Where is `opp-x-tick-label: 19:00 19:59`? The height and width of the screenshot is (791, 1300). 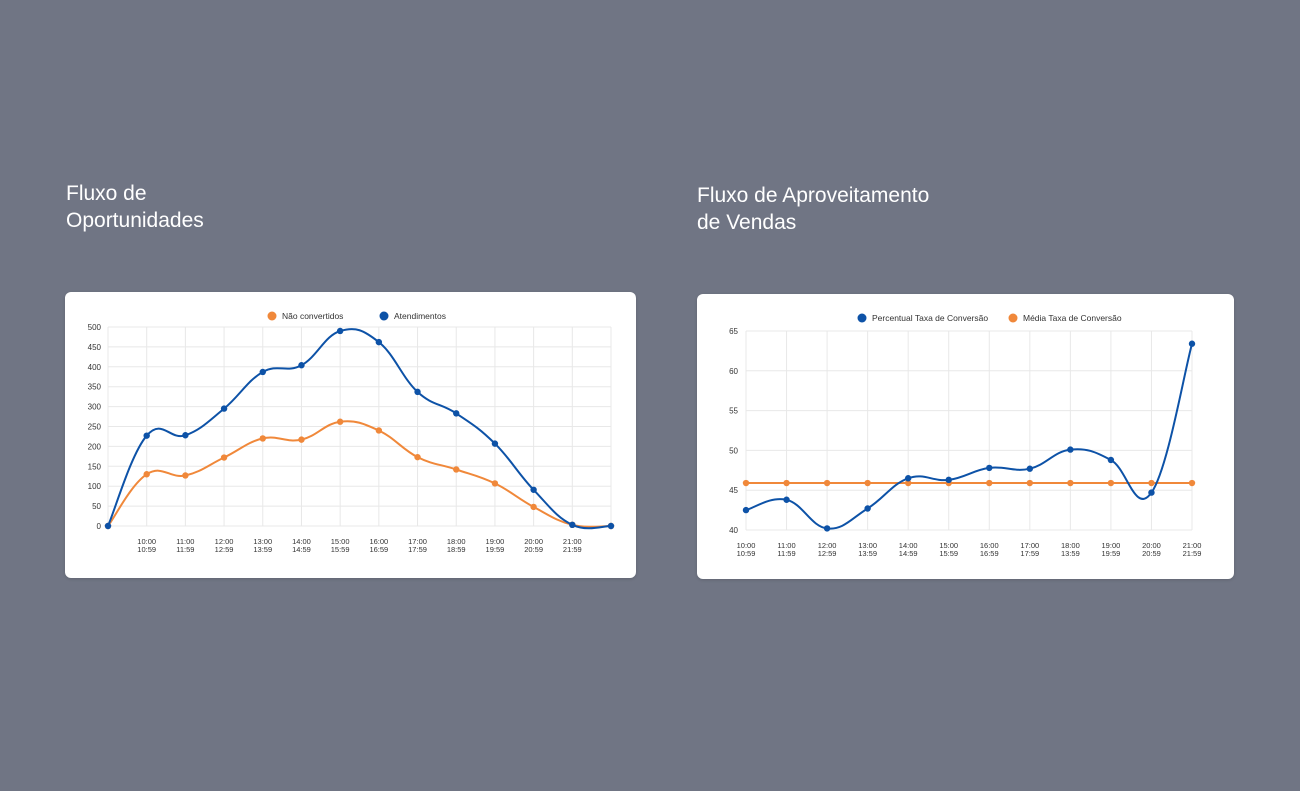
opp-x-tick-label: 19:00 19:59 is located at coordinates (495, 545).